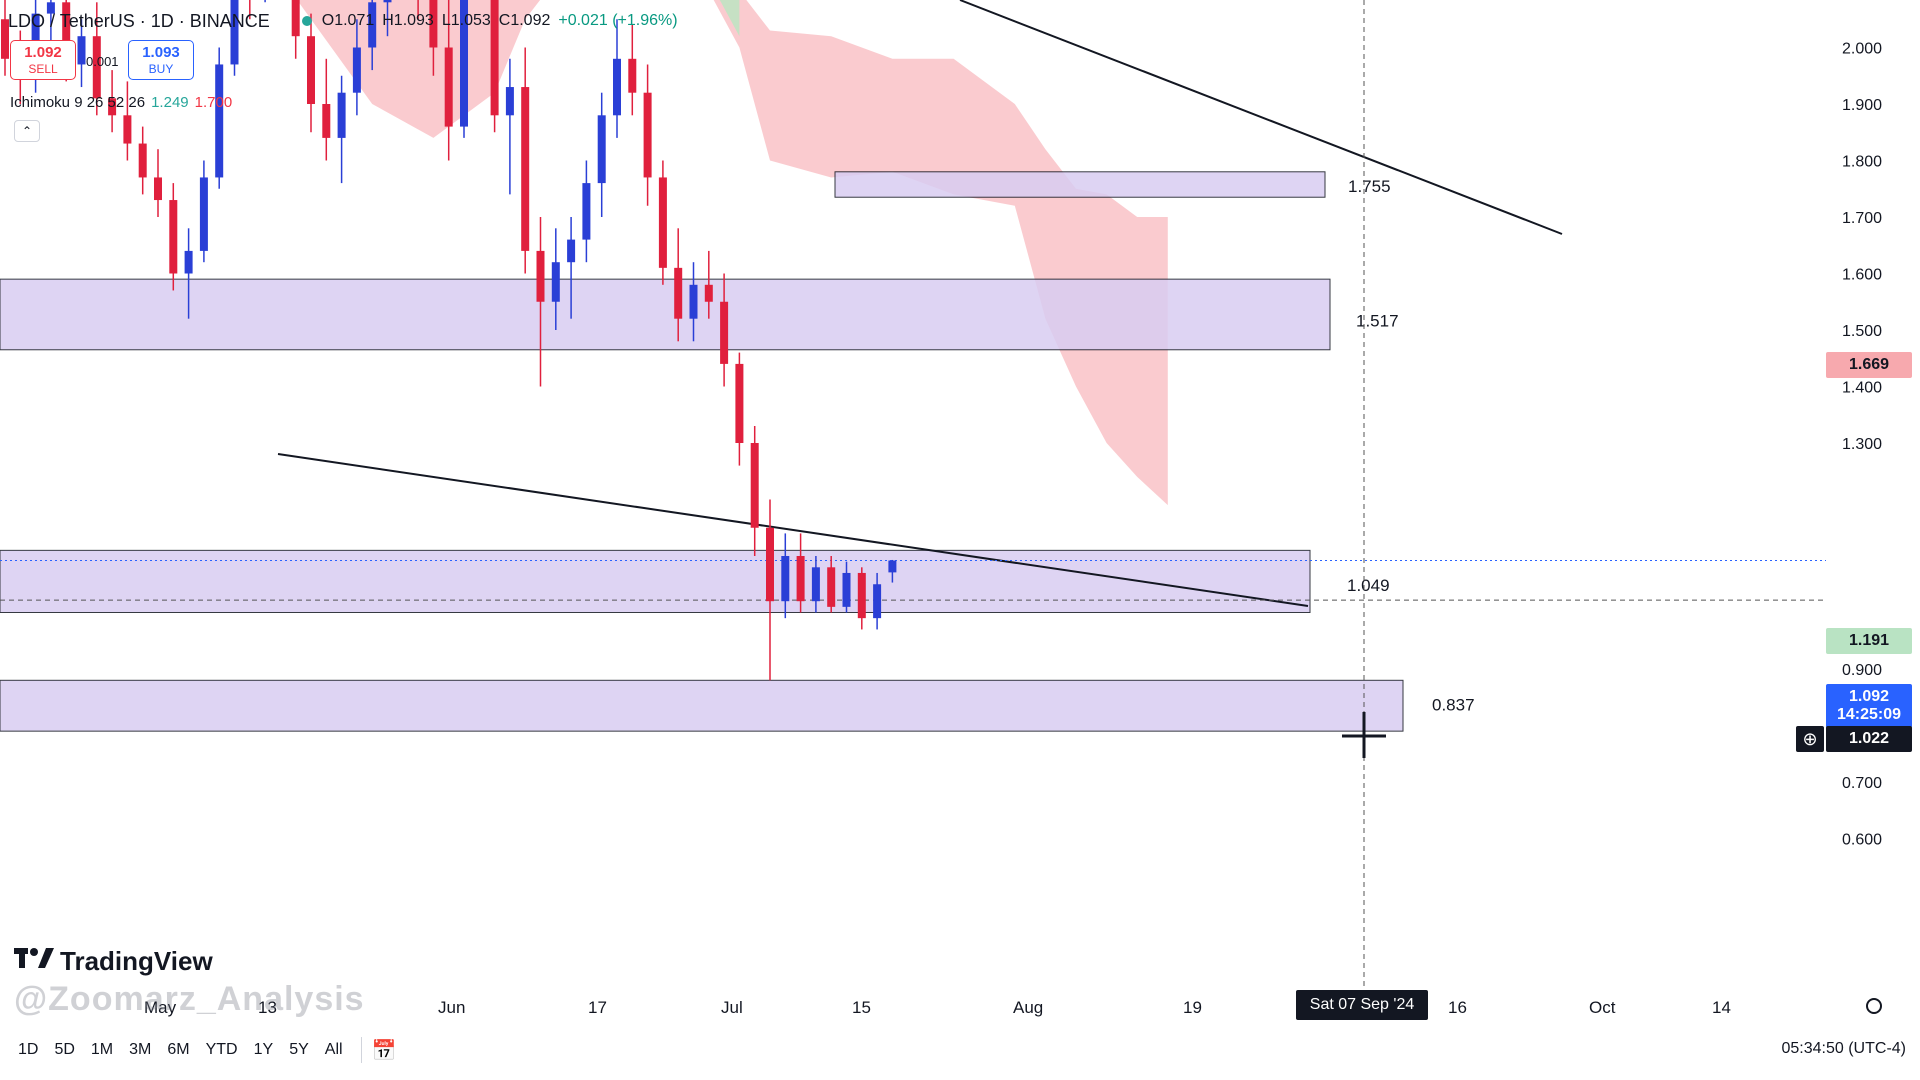 The width and height of the screenshot is (1920, 1080). I want to click on clock-timezone: 05:34:50 (UTC-4), so click(1844, 1048).